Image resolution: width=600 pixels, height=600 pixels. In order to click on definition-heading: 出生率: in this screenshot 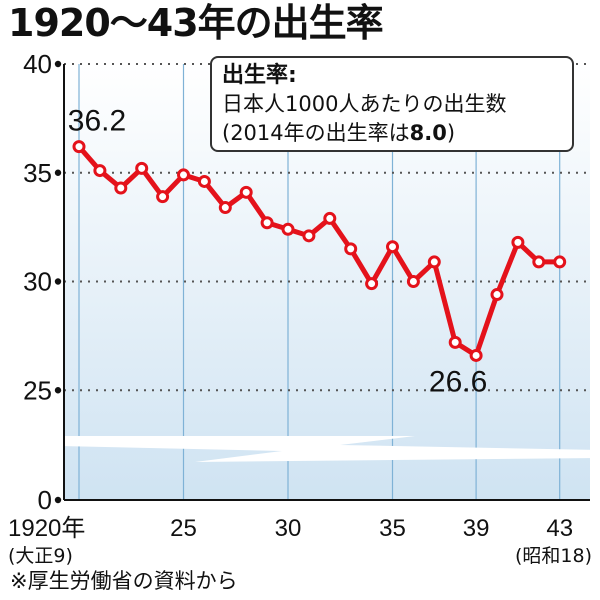, I will do `click(259, 75)`.